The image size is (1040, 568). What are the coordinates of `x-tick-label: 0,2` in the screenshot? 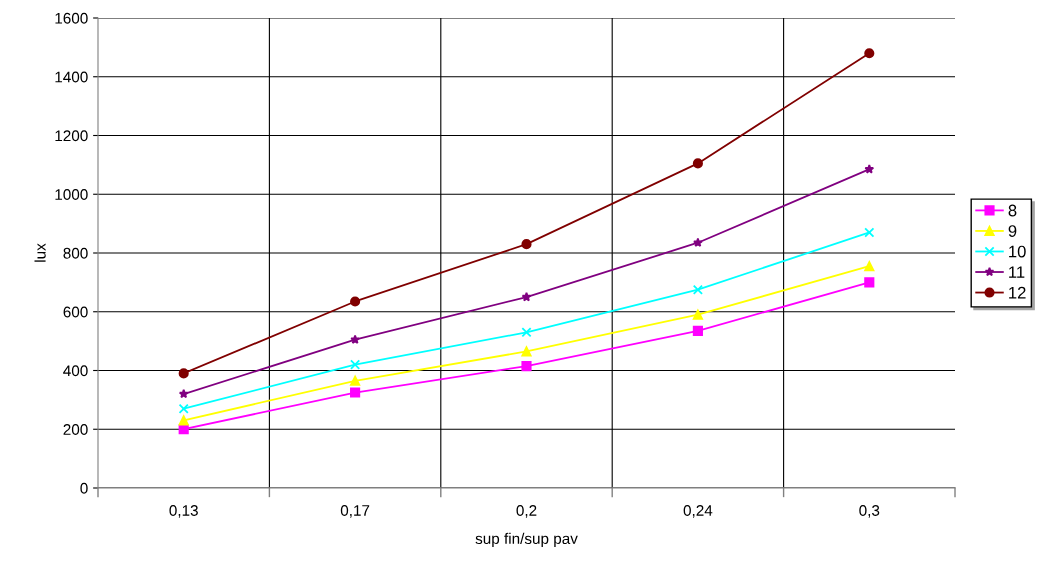 It's located at (526, 511).